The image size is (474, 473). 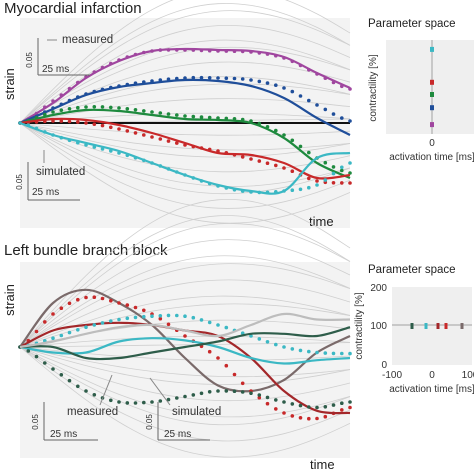 What do you see at coordinates (55, 69) in the screenshot?
I see `top-scale-x-label: 25 ms` at bounding box center [55, 69].